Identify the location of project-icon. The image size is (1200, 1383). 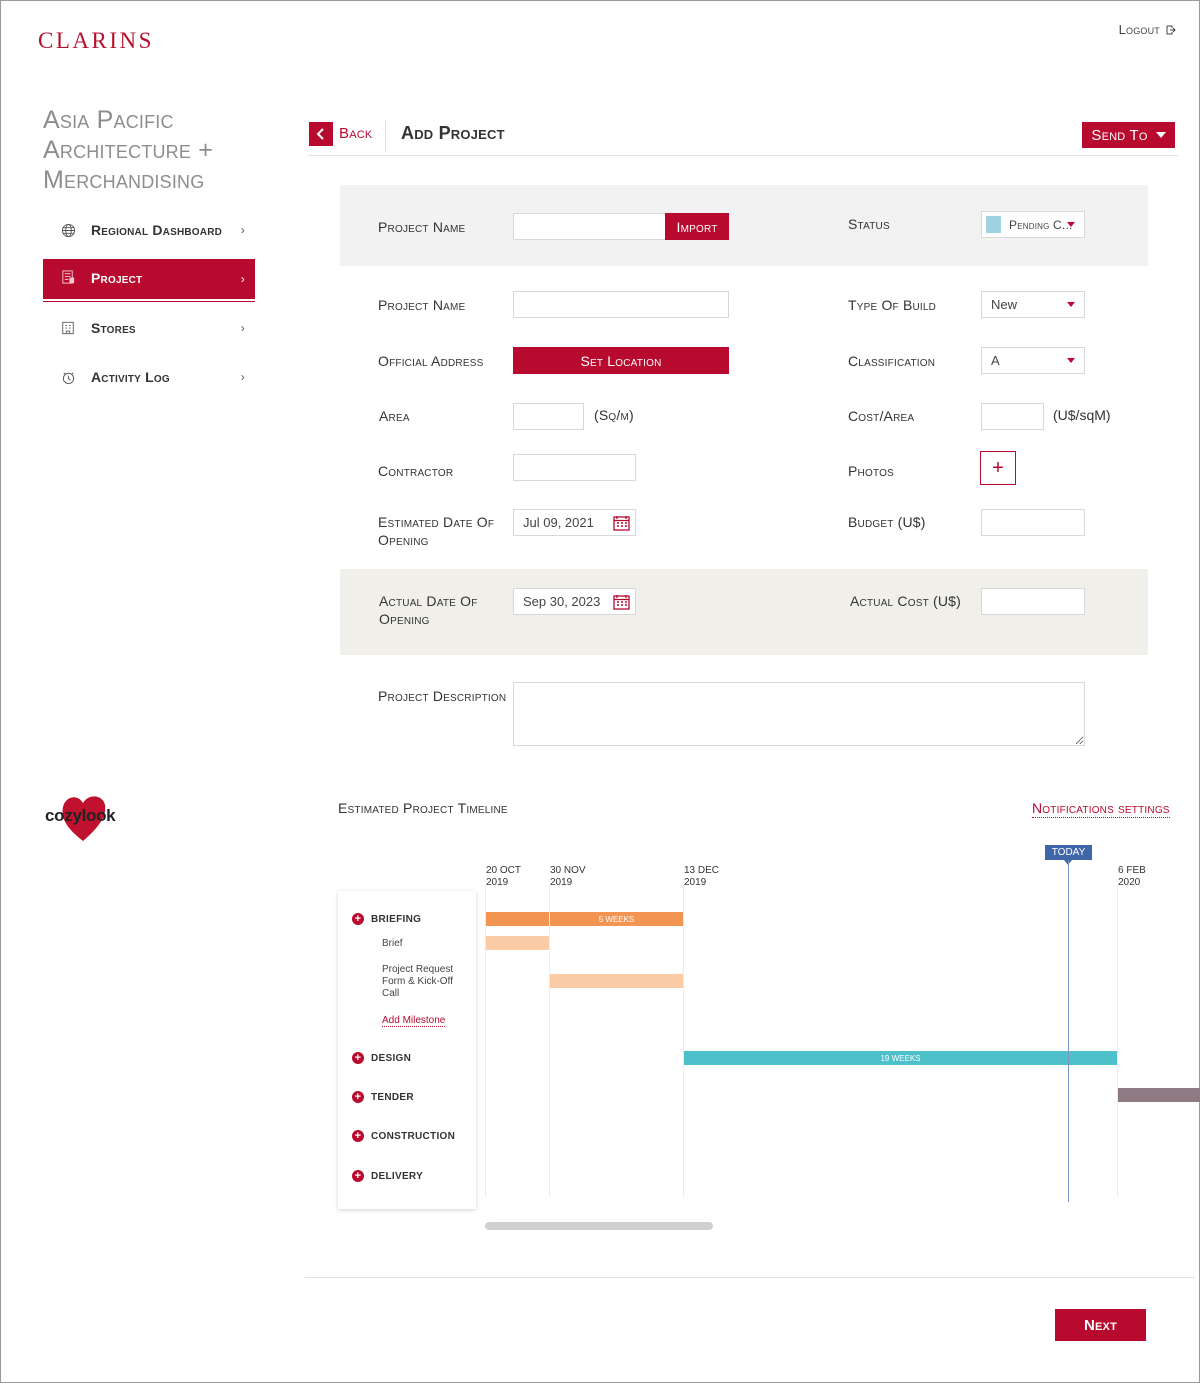
(68, 278).